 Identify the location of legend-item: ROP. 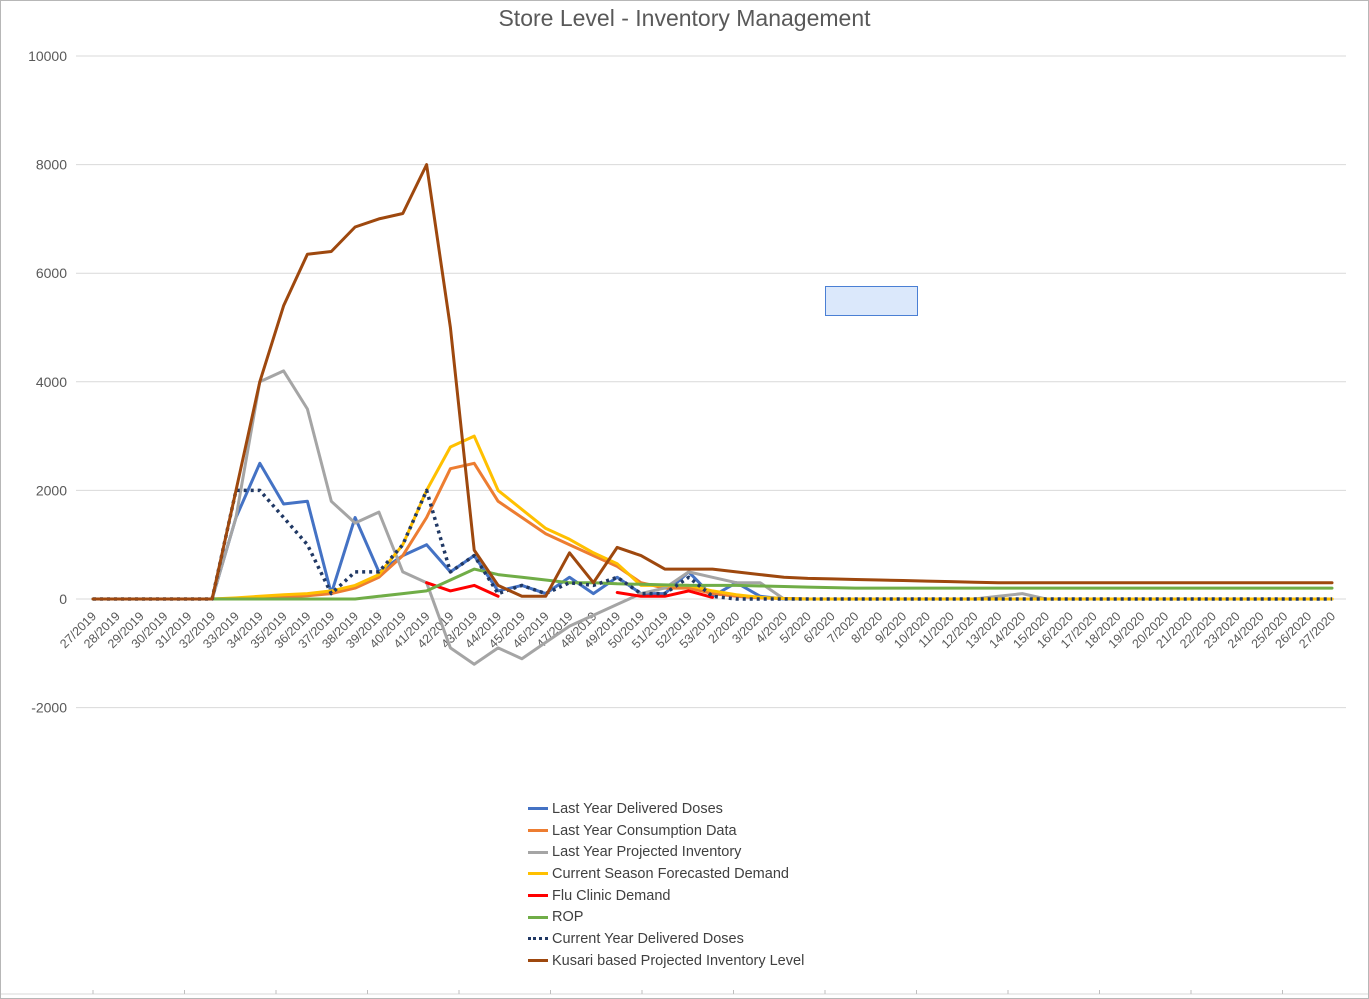
(666, 917).